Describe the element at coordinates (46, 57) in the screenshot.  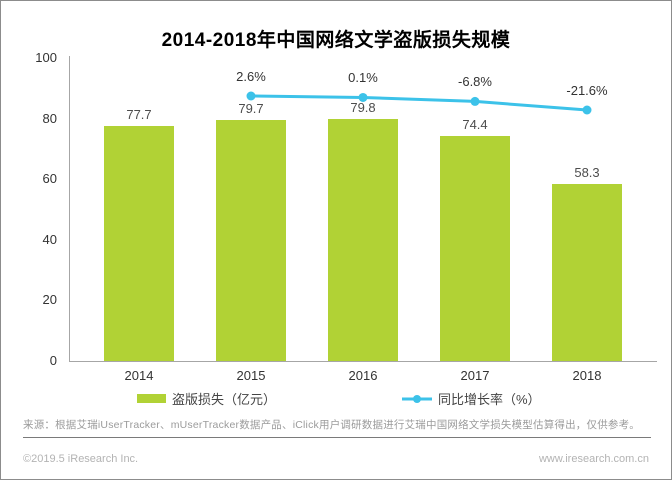
I see `y-axis-tick: 100` at that location.